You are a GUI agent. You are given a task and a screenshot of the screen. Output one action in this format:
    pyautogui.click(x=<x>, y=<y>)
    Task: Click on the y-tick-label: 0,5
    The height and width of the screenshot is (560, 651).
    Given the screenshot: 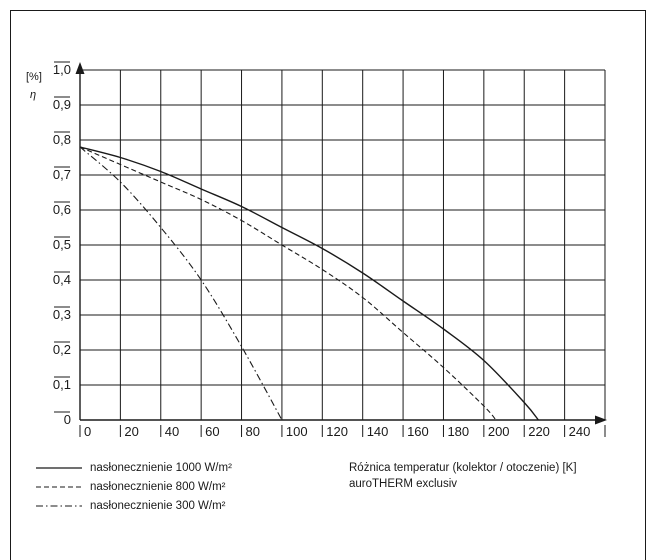 What is the action you would take?
    pyautogui.click(x=62, y=244)
    